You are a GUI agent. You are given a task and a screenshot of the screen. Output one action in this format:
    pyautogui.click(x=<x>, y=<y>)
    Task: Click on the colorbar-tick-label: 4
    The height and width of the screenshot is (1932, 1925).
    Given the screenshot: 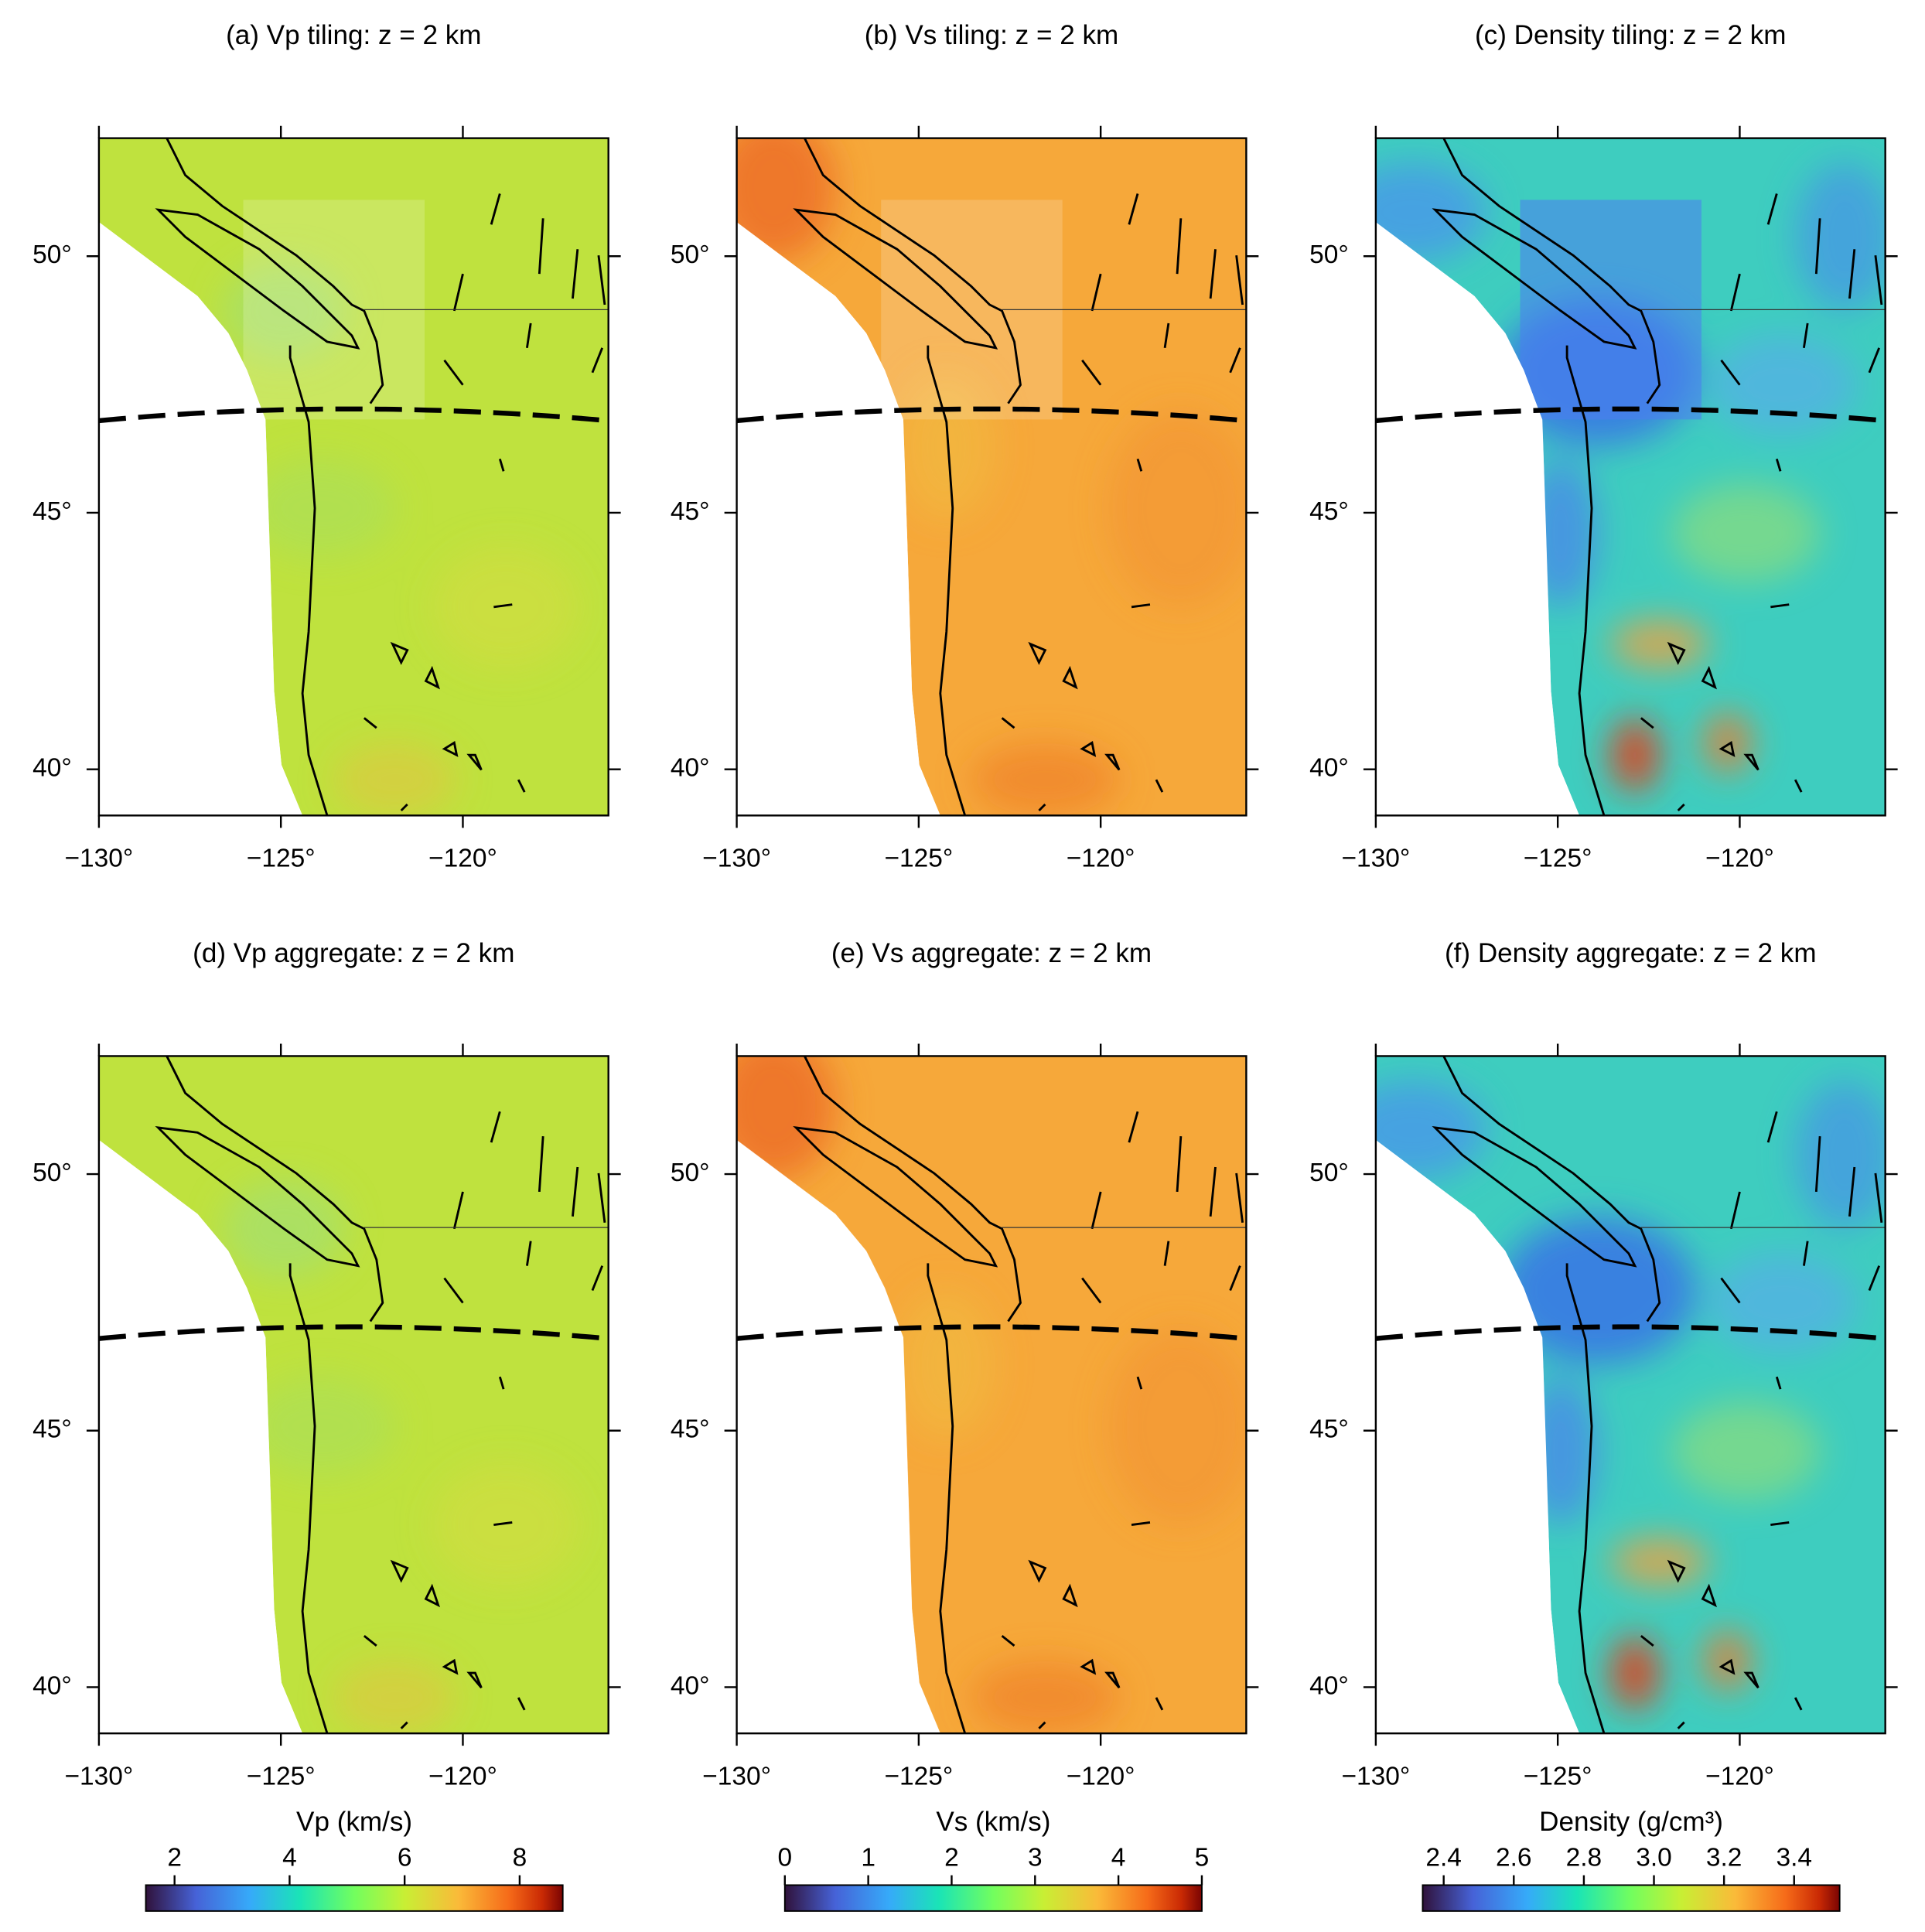 What is the action you would take?
    pyautogui.click(x=289, y=1858)
    